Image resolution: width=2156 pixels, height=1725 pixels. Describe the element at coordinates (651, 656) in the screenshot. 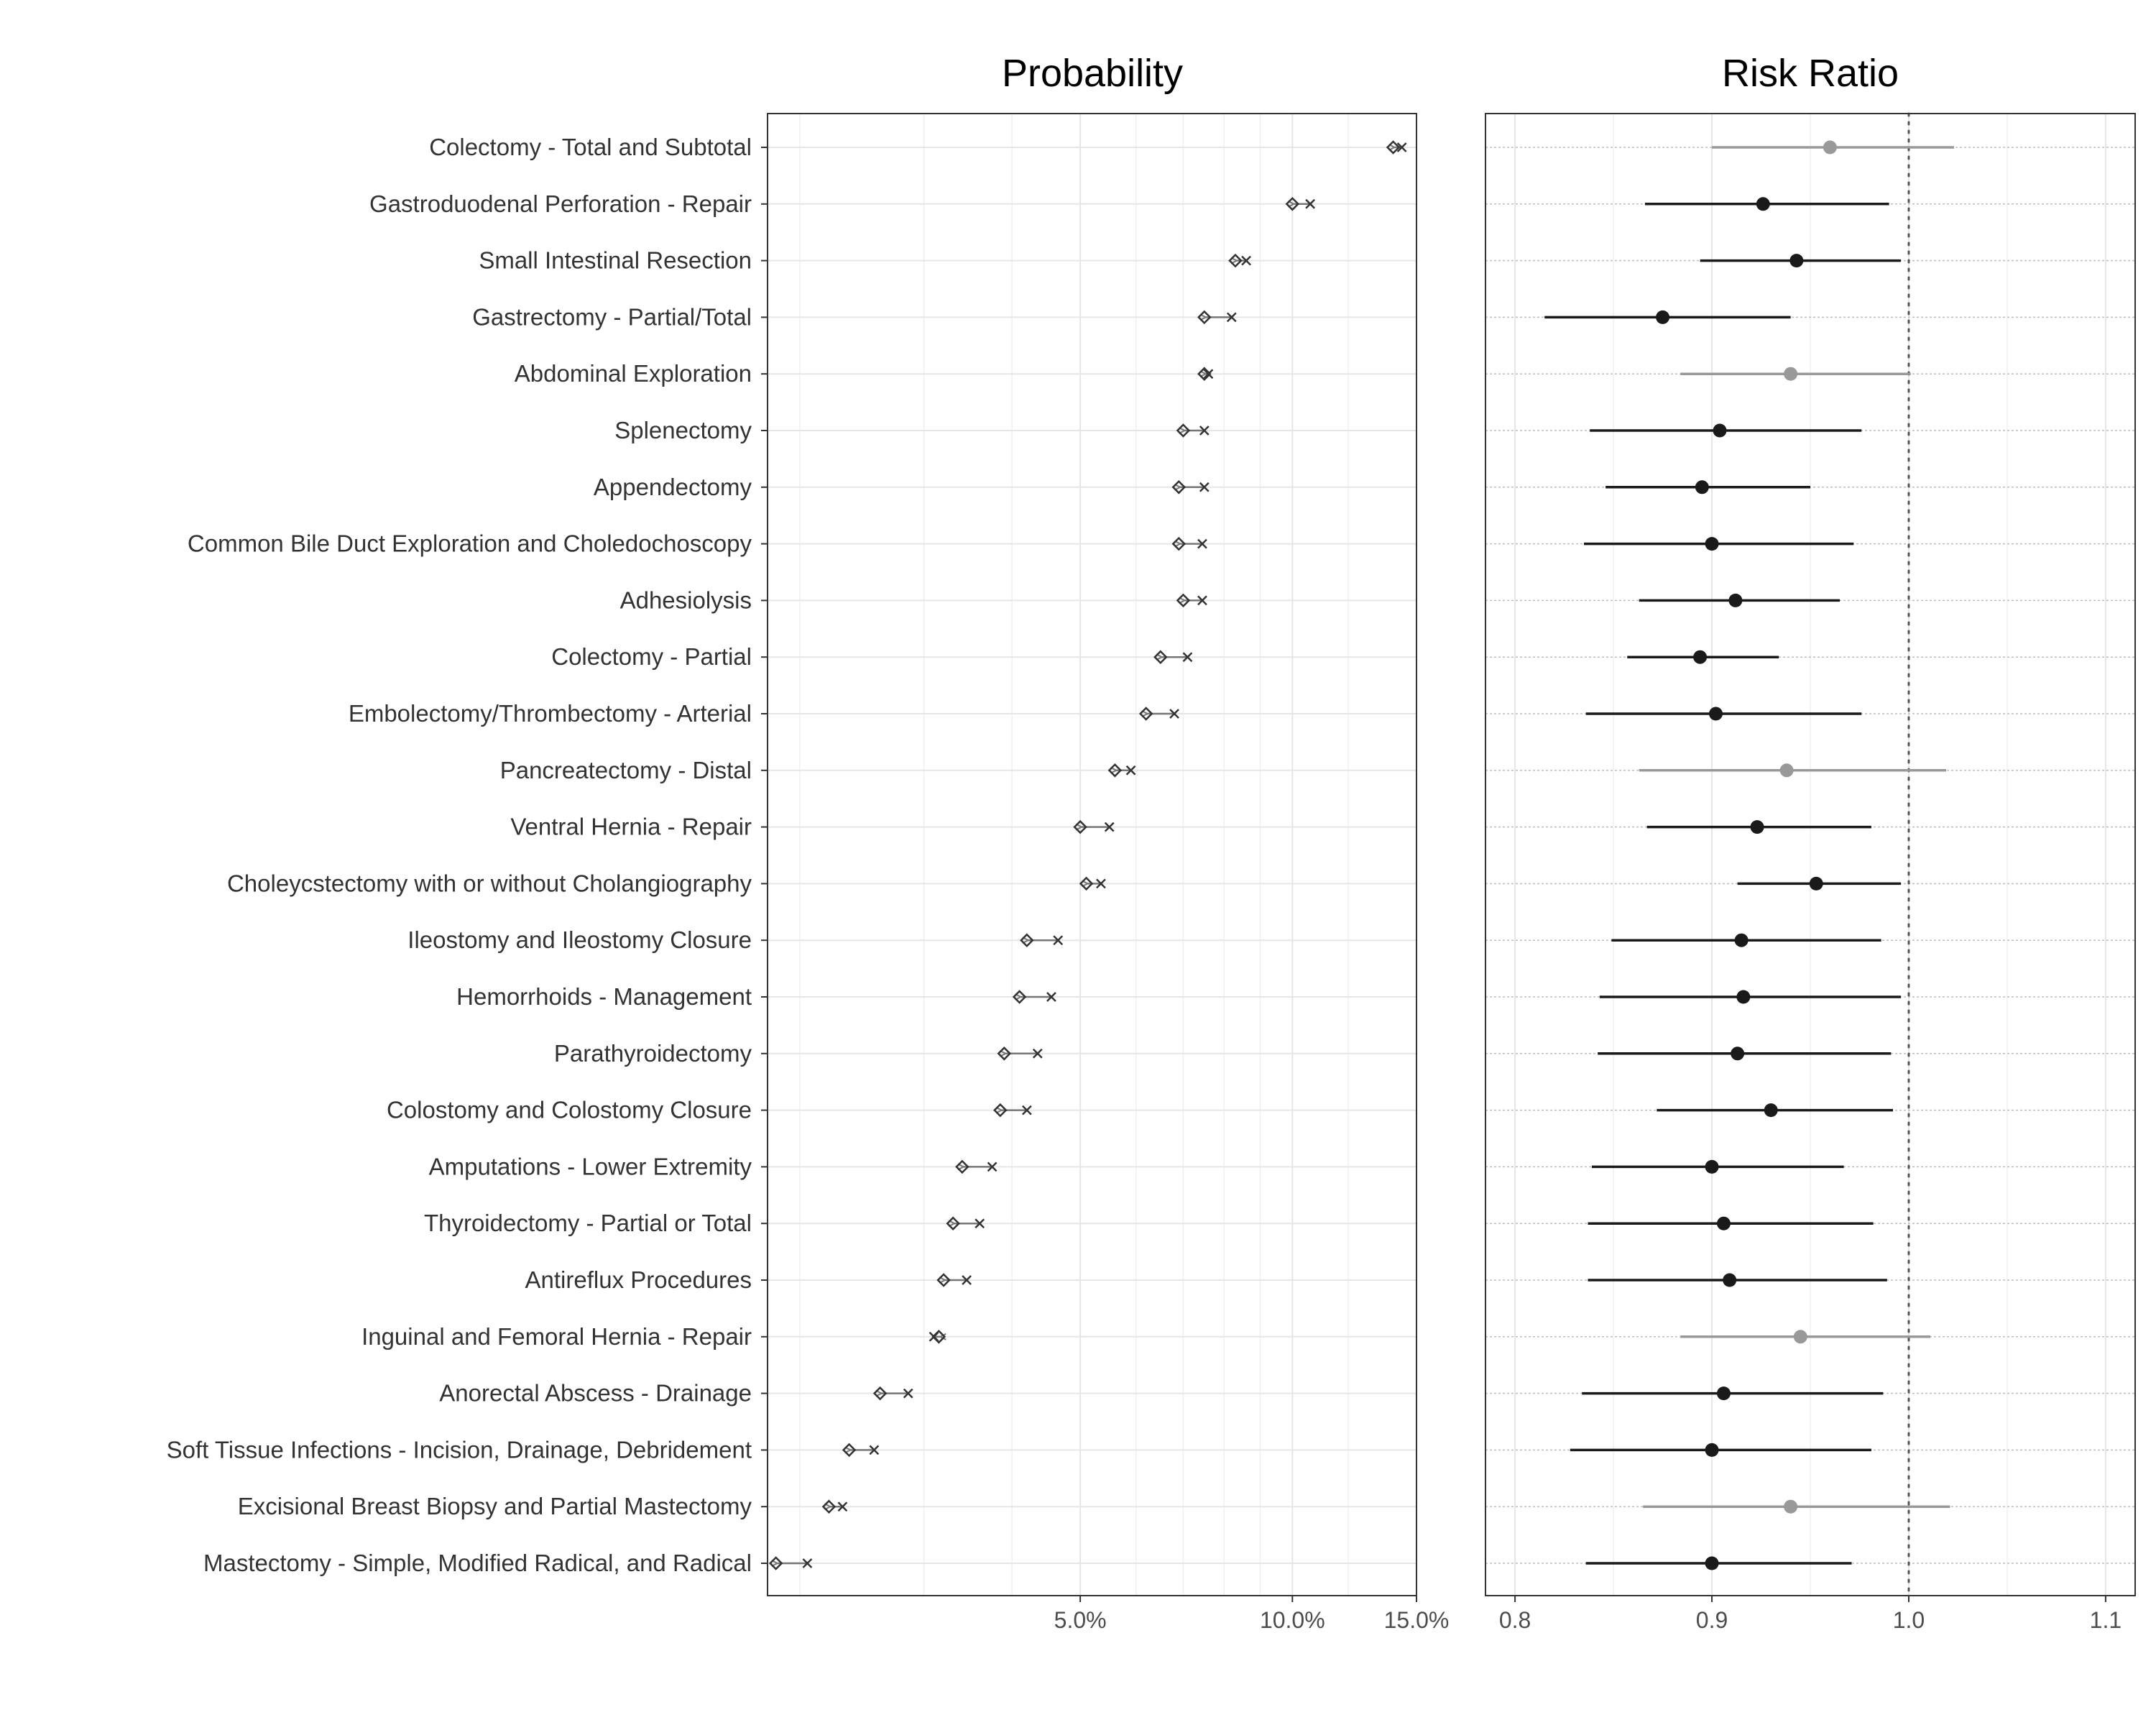

I see `category-label: Colectomy - Partial` at that location.